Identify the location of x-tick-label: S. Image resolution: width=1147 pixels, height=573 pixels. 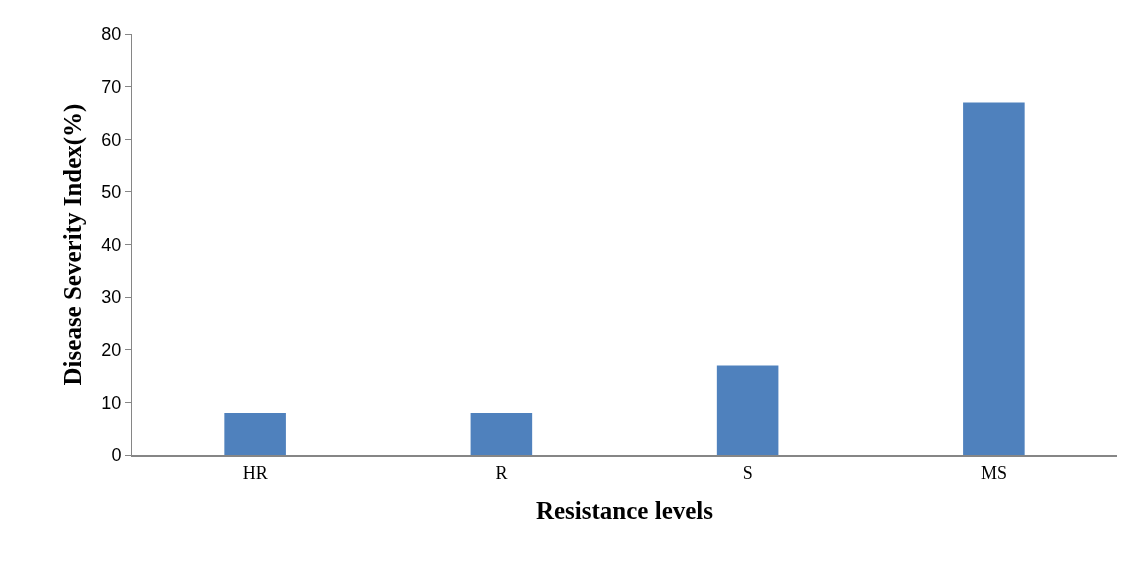
(747, 472).